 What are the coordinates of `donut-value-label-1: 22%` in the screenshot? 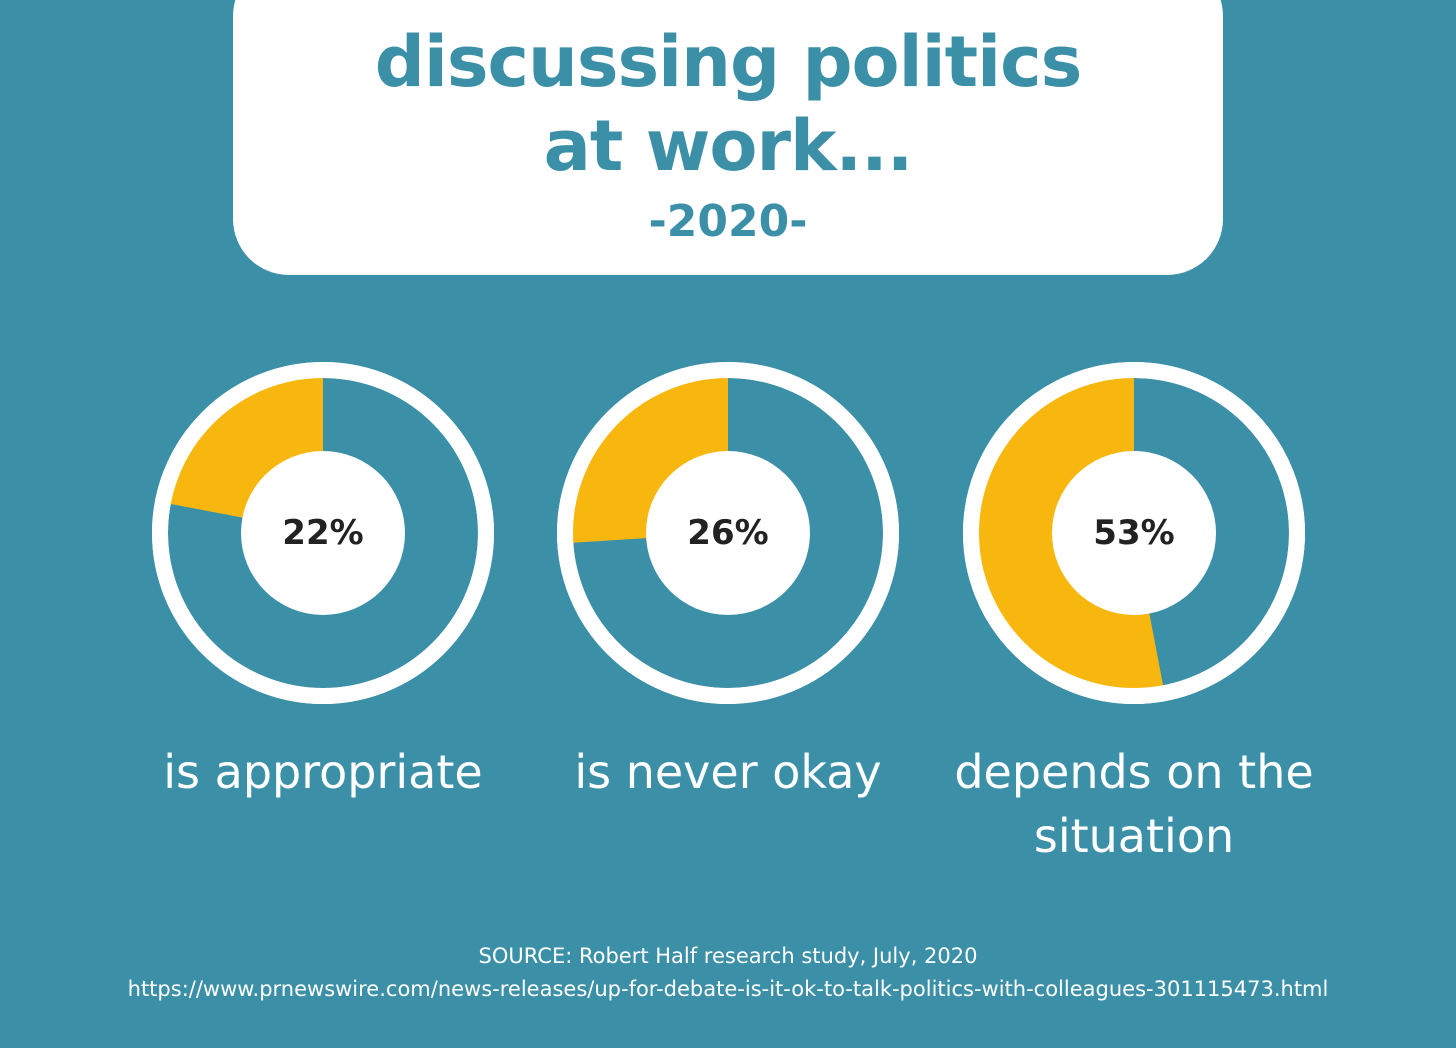 It's located at (323, 533).